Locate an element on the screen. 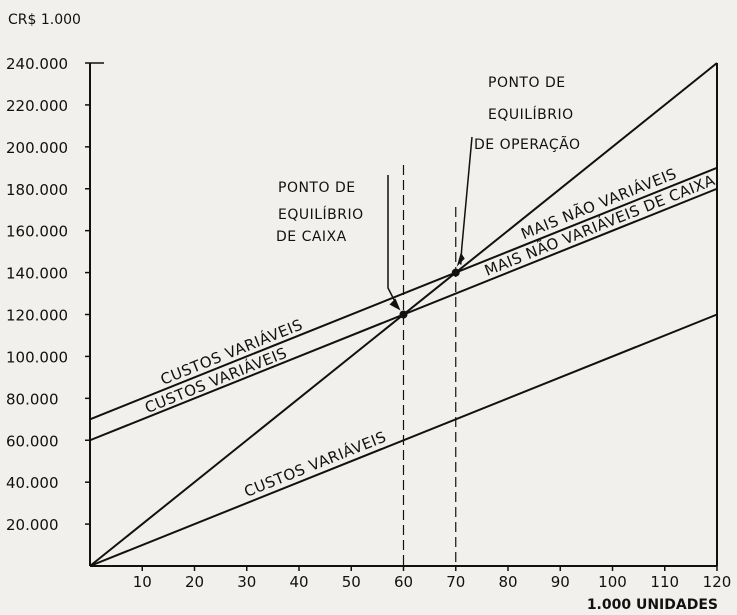  annotation-ponto-equilibrio-caixa: PONTO DE EQUILÍBRIO DE CAIXA is located at coordinates (320, 212).